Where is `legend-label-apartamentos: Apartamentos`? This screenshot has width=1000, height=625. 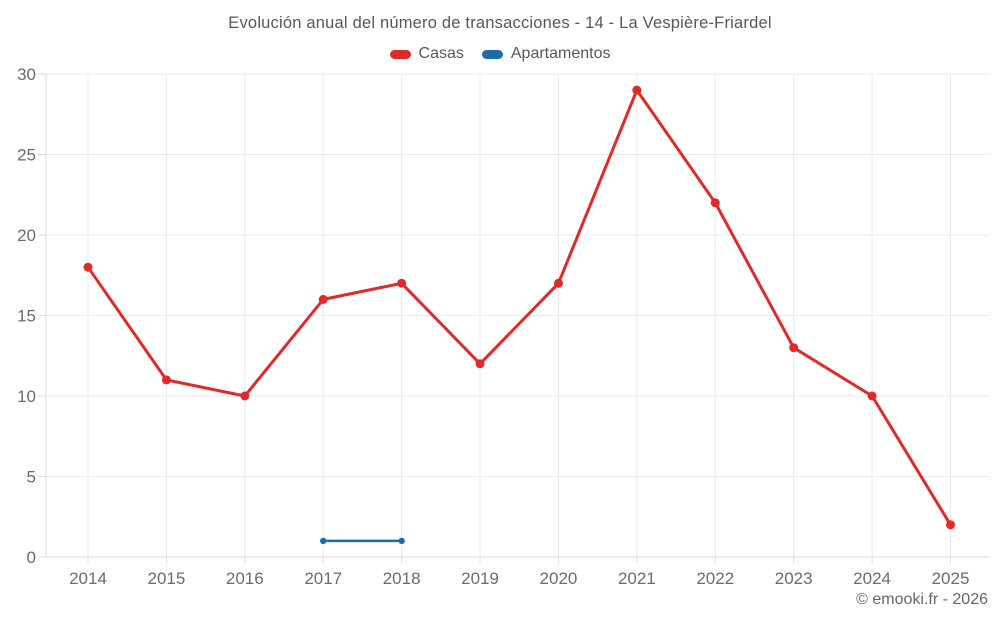
legend-label-apartamentos: Apartamentos is located at coordinates (560, 53).